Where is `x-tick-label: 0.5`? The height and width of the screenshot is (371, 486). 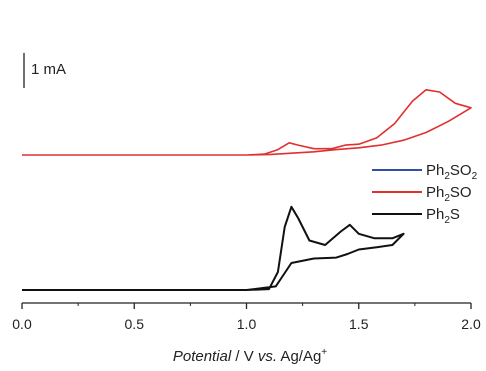 x-tick-label: 0.5 is located at coordinates (135, 324).